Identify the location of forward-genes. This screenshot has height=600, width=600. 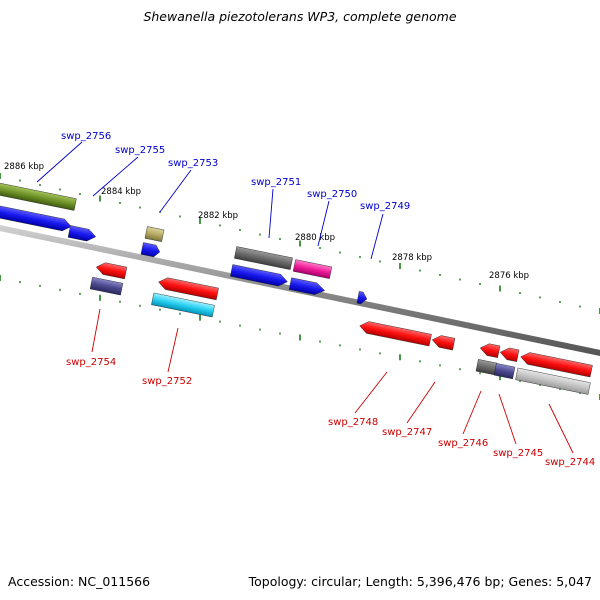
(184, 243).